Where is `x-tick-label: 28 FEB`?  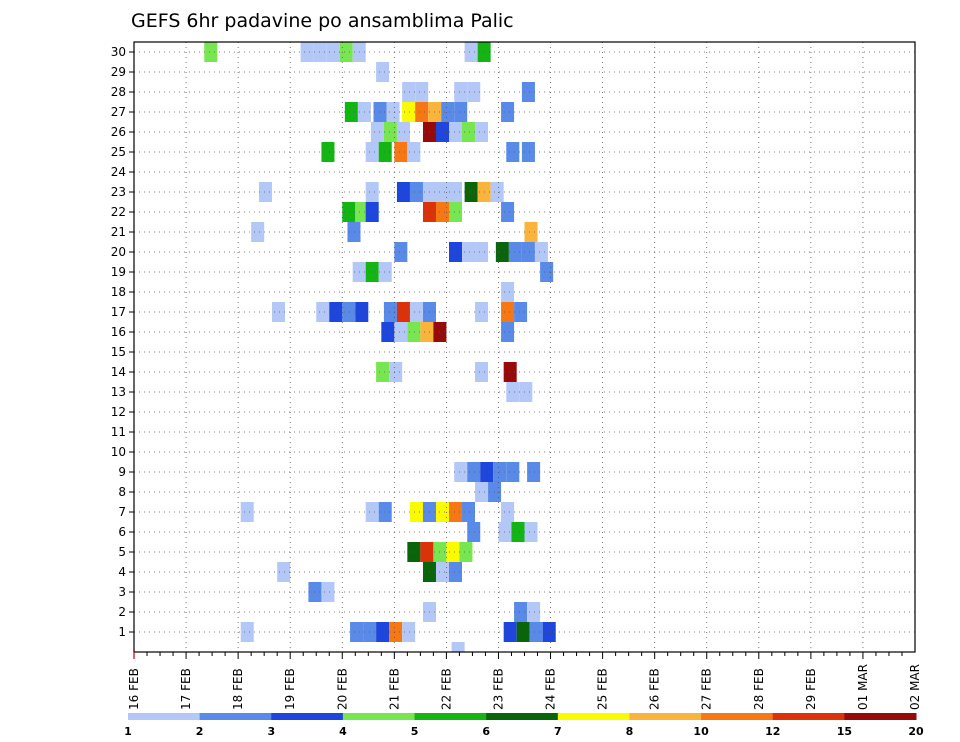
x-tick-label: 28 FEB is located at coordinates (759, 689).